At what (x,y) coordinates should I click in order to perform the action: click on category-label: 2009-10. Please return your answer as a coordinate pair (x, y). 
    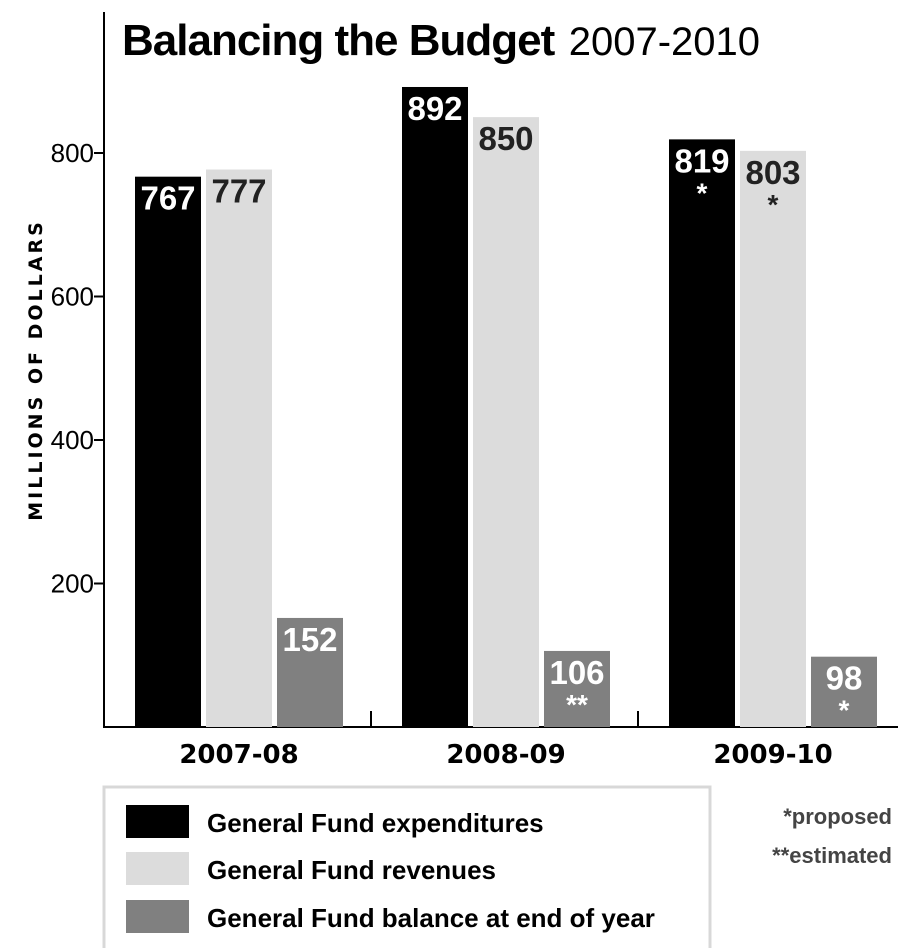
    Looking at the image, I should click on (772, 755).